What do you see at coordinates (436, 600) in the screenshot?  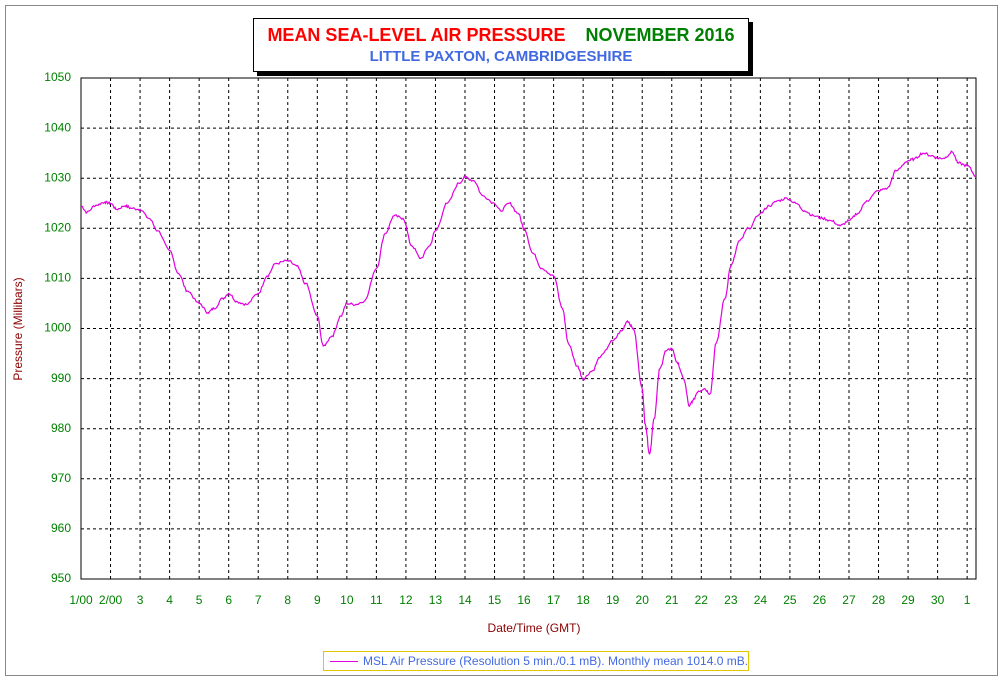 I see `x-tick-label: 13` at bounding box center [436, 600].